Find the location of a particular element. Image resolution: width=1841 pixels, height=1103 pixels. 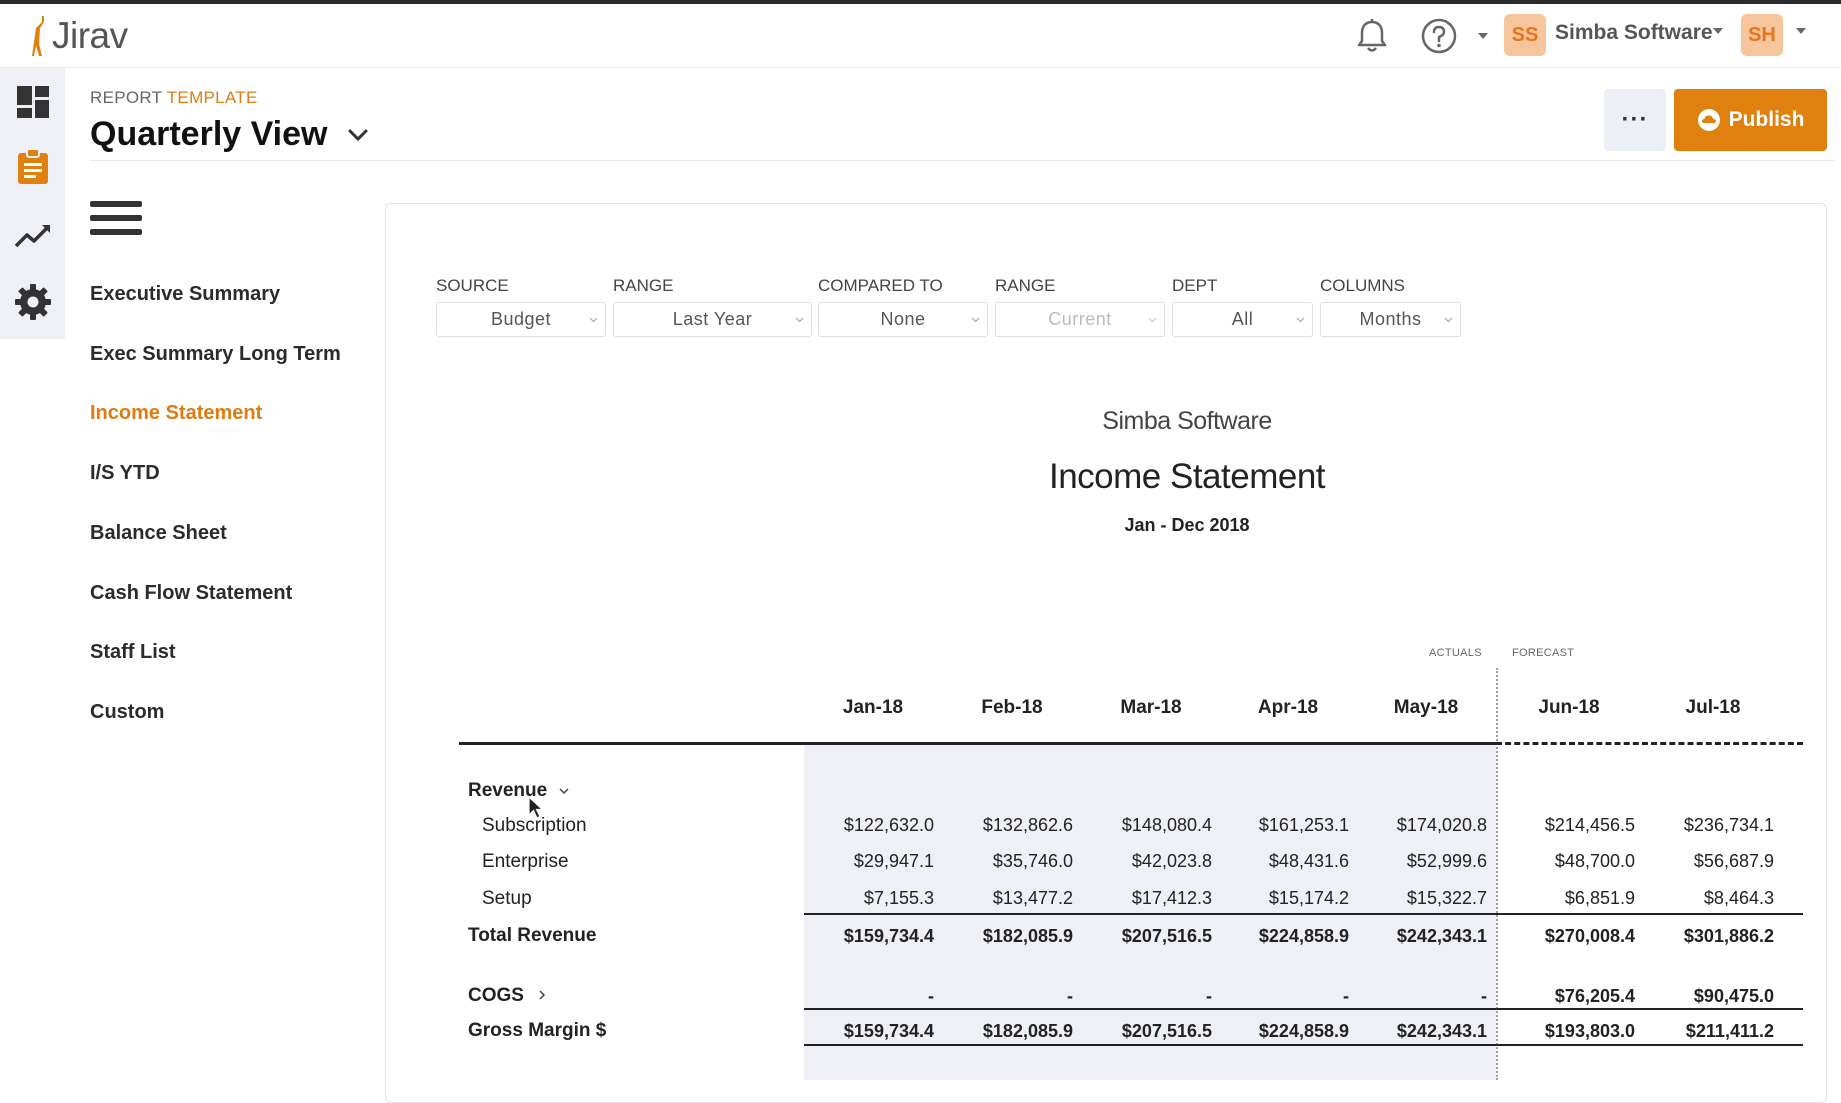

cell-enterprise: $35,746.0 is located at coordinates (1032, 861).